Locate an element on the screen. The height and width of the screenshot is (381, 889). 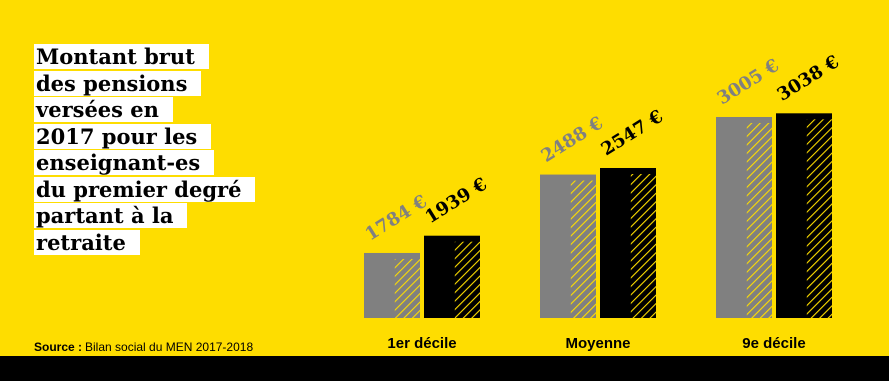
title-line: Montant brut is located at coordinates (121, 56).